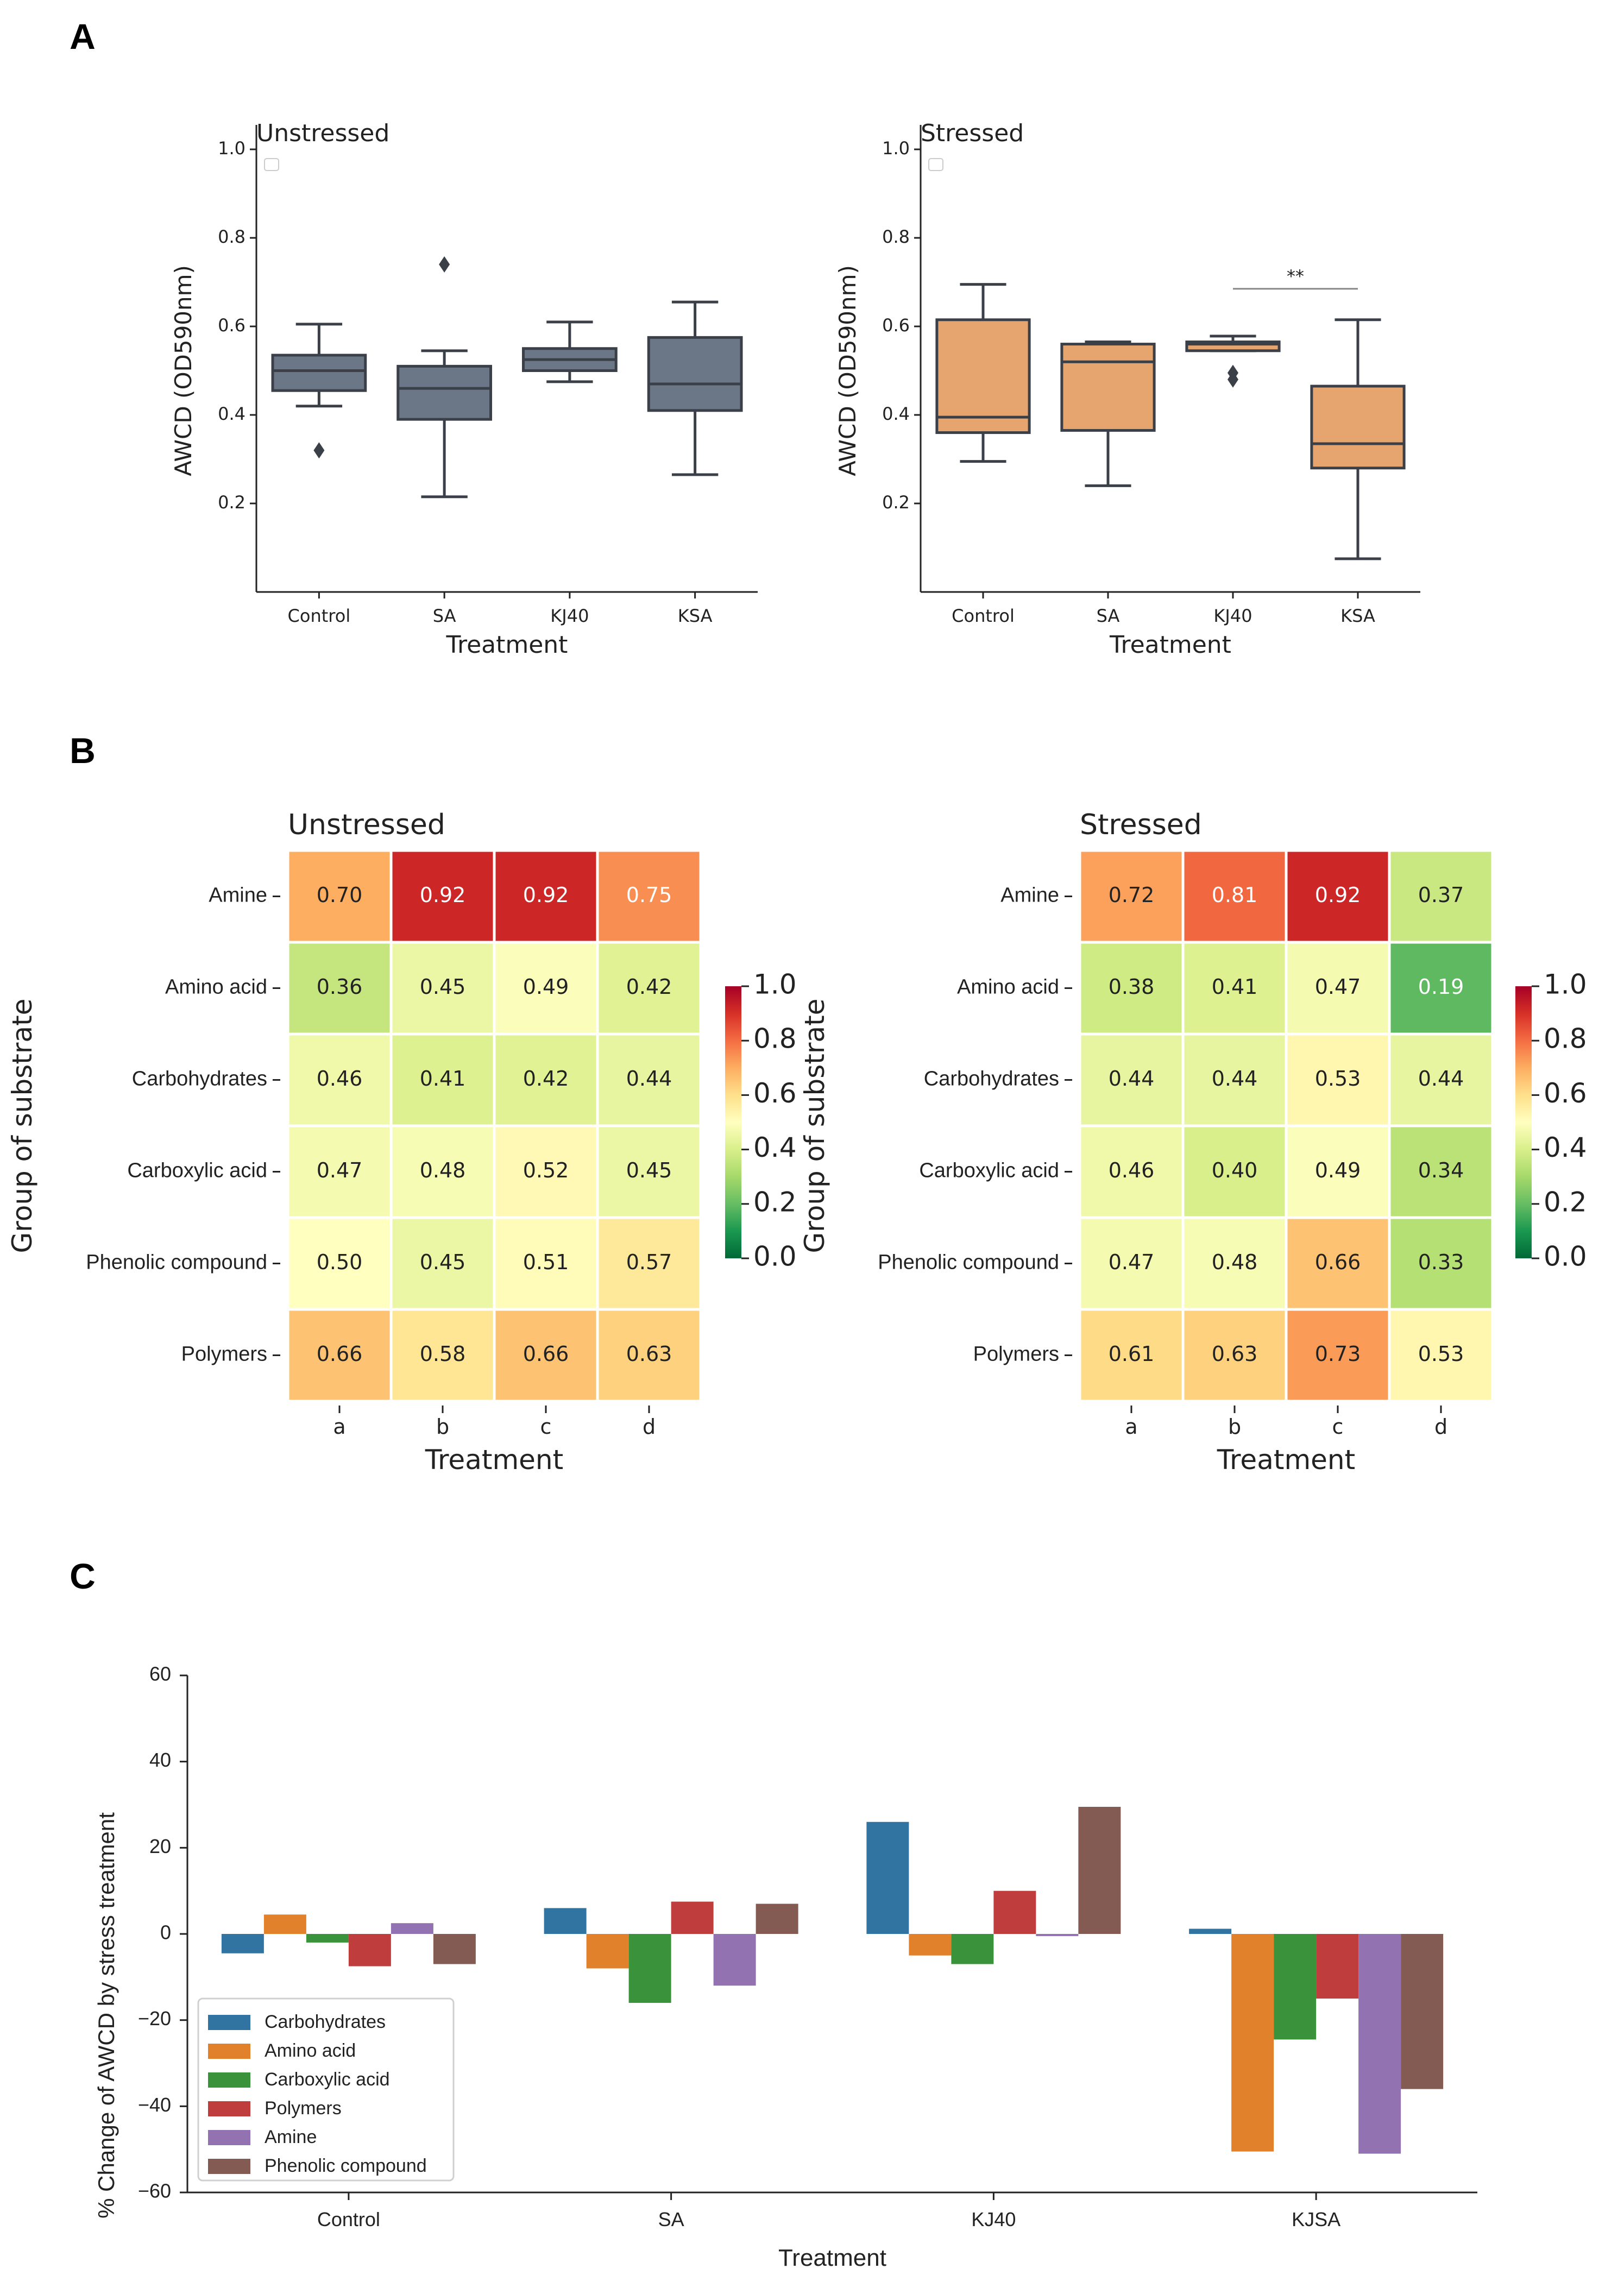 The image size is (1624, 2294). I want to click on unstressed-box-ylabel: AWCD (OD590nm), so click(183, 370).